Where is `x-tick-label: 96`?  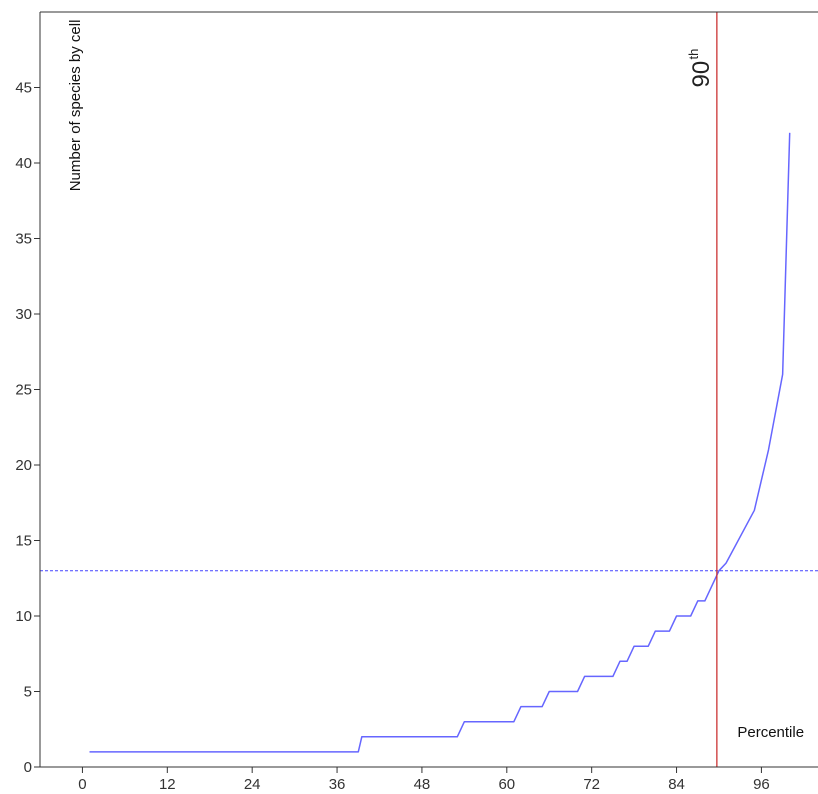
x-tick-label: 96 is located at coordinates (761, 784).